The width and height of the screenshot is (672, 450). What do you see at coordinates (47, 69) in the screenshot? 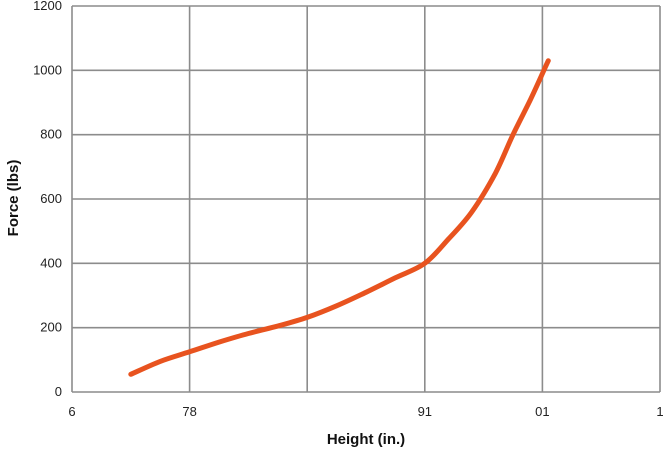
I see `y-tick-label: 1000` at bounding box center [47, 69].